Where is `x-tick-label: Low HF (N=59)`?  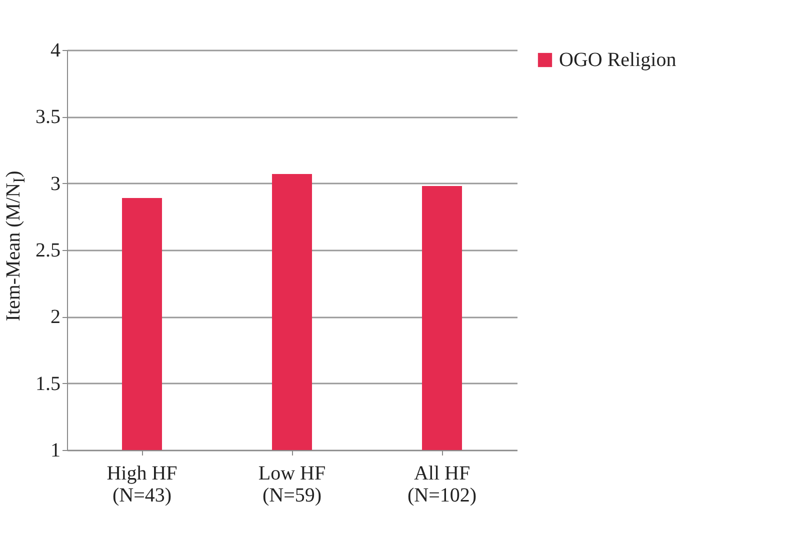
x-tick-label: Low HF (N=59) is located at coordinates (292, 484).